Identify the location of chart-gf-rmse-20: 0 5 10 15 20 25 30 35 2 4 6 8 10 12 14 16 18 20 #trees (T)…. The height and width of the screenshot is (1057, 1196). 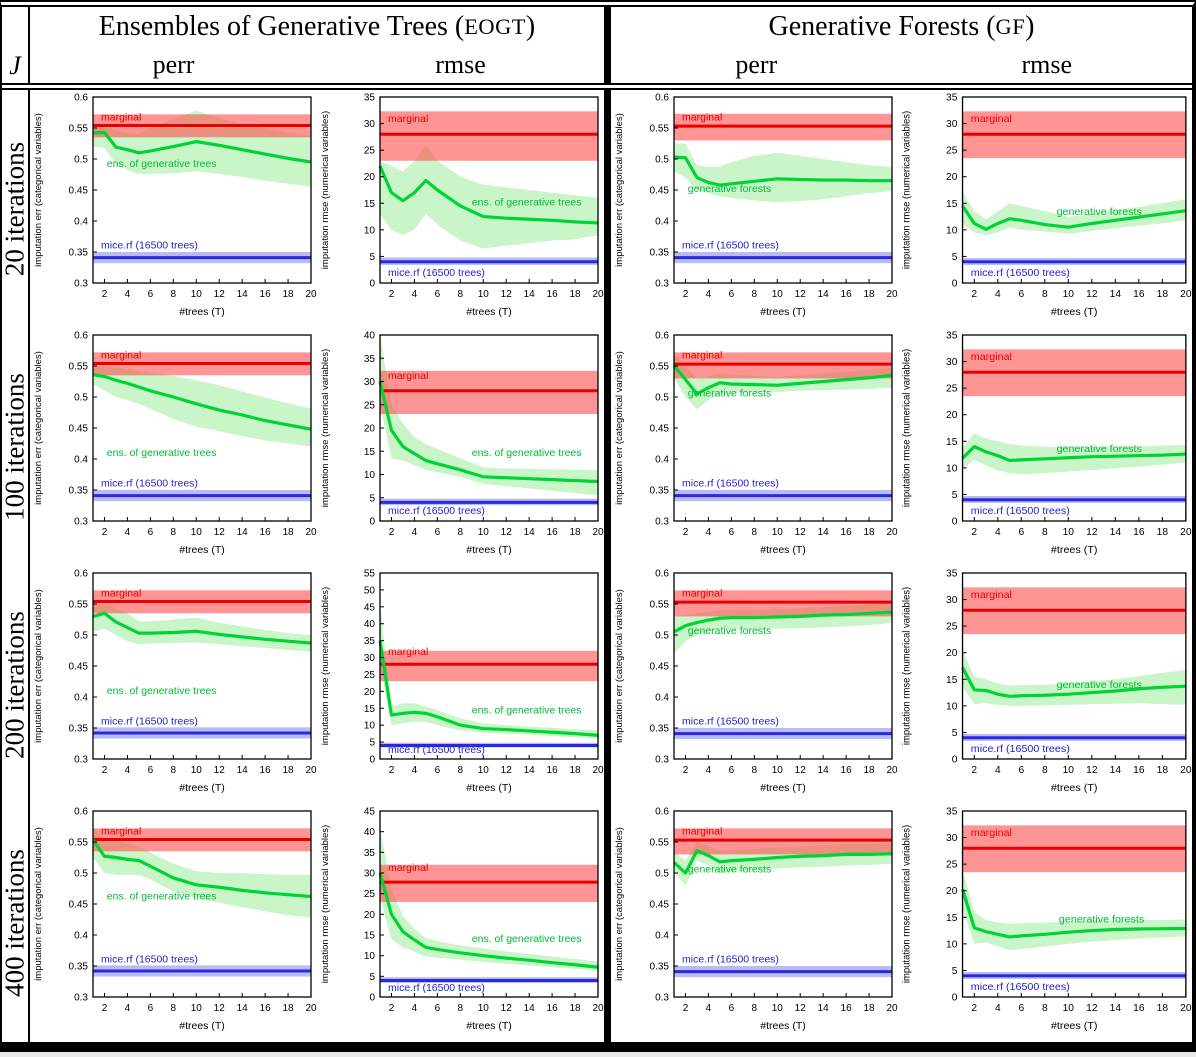
(1045, 209).